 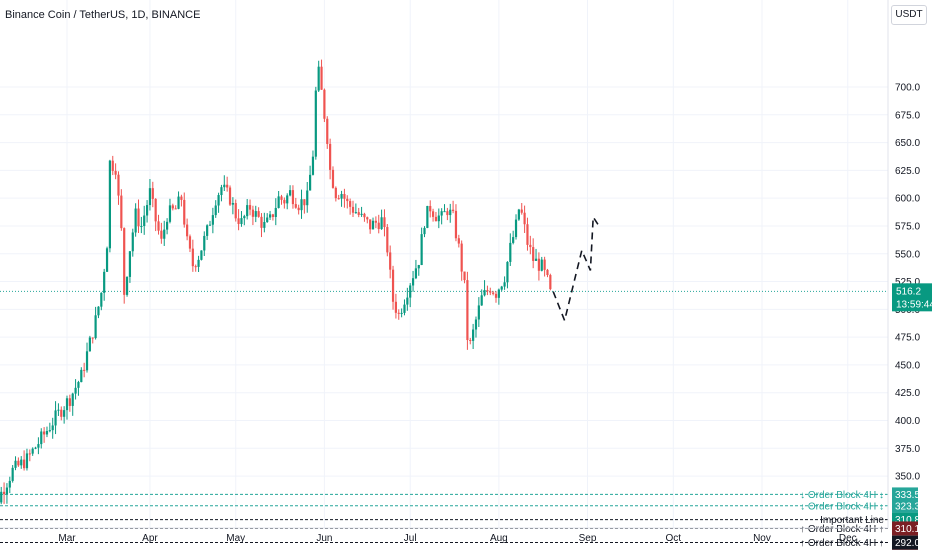 What do you see at coordinates (842, 543) in the screenshot?
I see `level-label: ↑ Order Block 4H ↑` at bounding box center [842, 543].